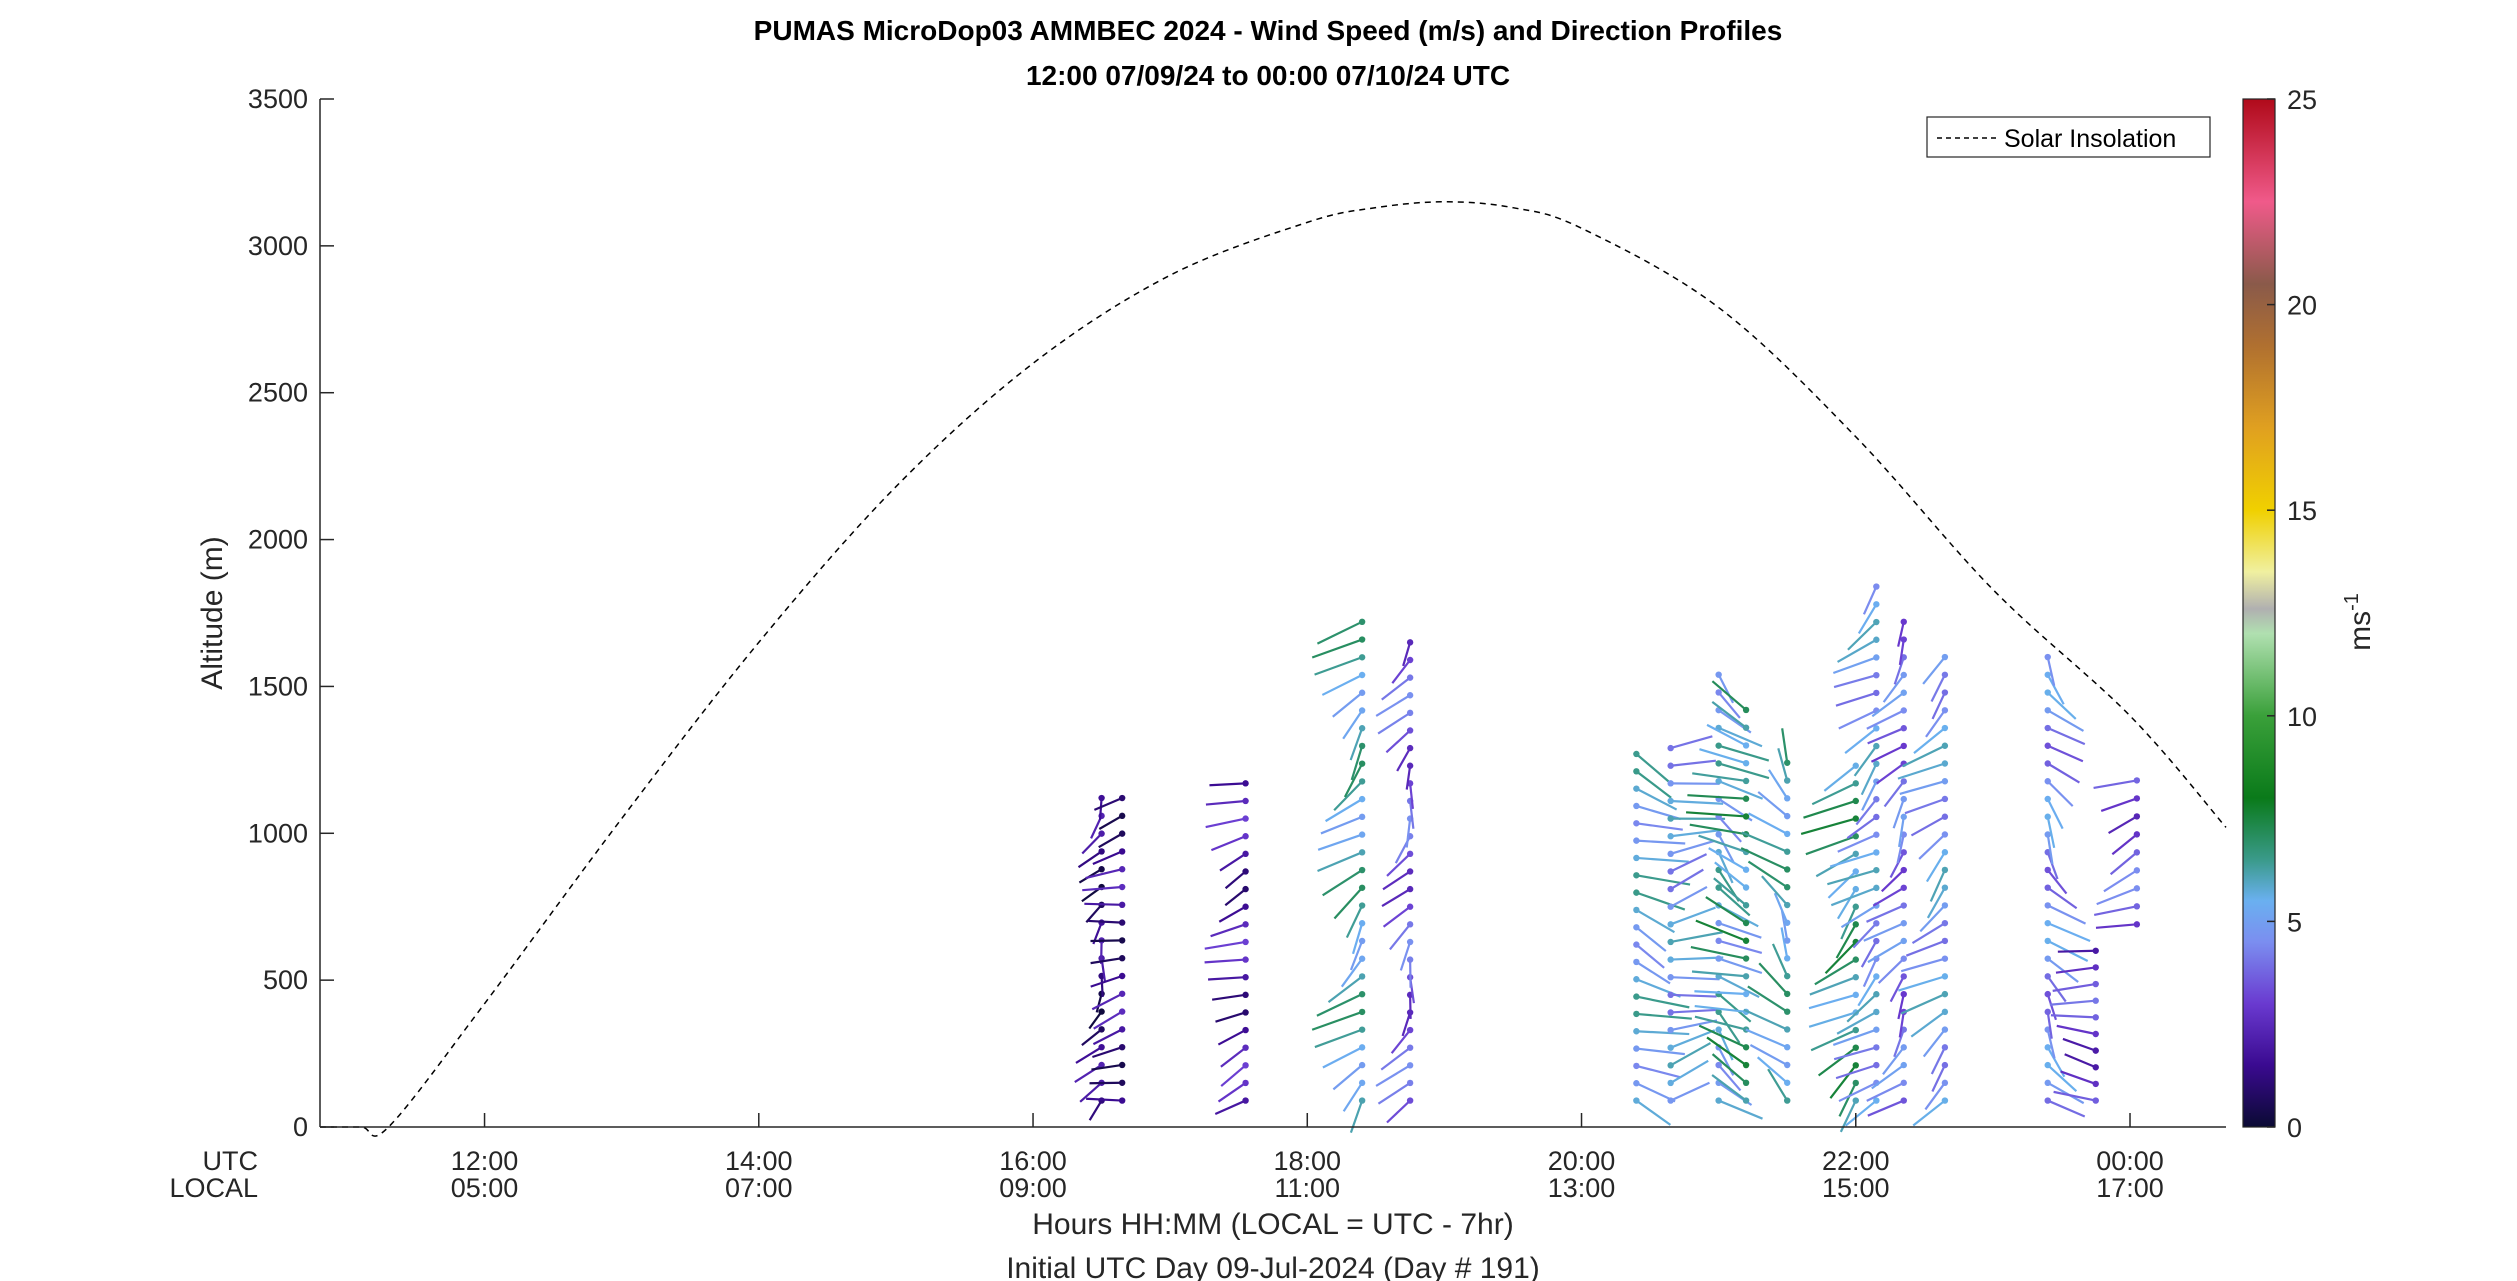 Image resolution: width=2517 pixels, height=1281 pixels. Describe the element at coordinates (291, 613) in the screenshot. I see `y-axis-ticks: 0 500 1000 1500 2000 2500 3000 3500` at that location.